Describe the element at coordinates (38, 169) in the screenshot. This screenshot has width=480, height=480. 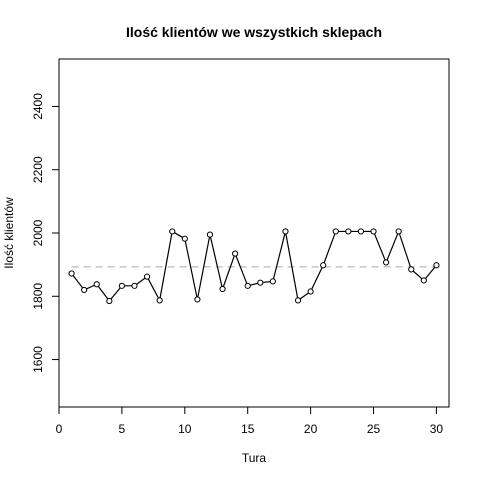
I see `y-tick-label: 2200` at that location.